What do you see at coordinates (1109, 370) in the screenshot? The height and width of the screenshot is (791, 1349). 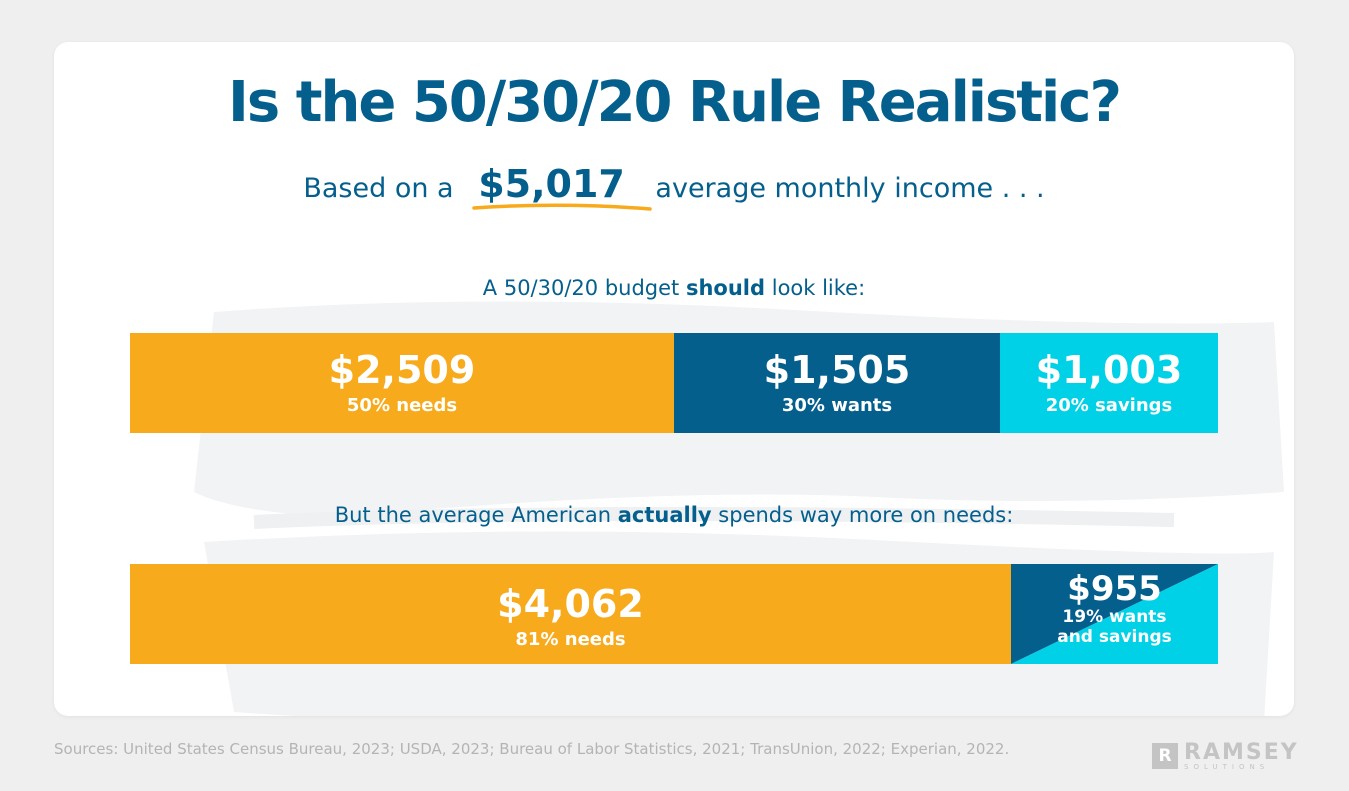 I see `savings-value: $1,003` at bounding box center [1109, 370].